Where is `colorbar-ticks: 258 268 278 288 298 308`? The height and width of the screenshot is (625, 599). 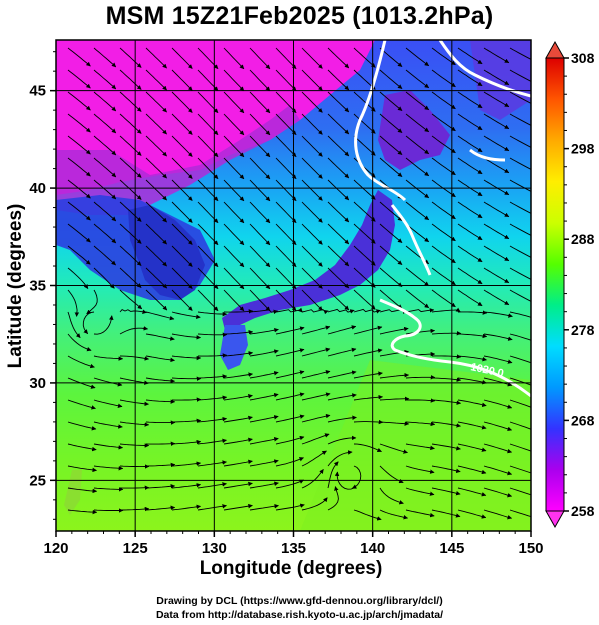 colorbar-ticks: 258 268 278 288 298 308 is located at coordinates (579, 284).